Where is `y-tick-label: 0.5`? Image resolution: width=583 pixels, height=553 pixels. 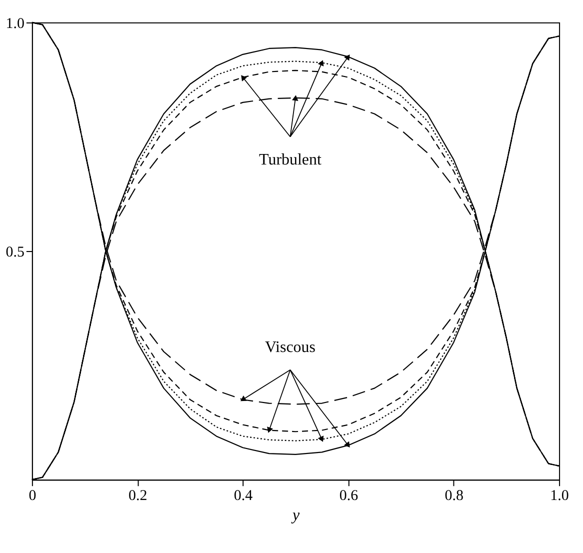
y-tick-label: 0.5 is located at coordinates (15, 252).